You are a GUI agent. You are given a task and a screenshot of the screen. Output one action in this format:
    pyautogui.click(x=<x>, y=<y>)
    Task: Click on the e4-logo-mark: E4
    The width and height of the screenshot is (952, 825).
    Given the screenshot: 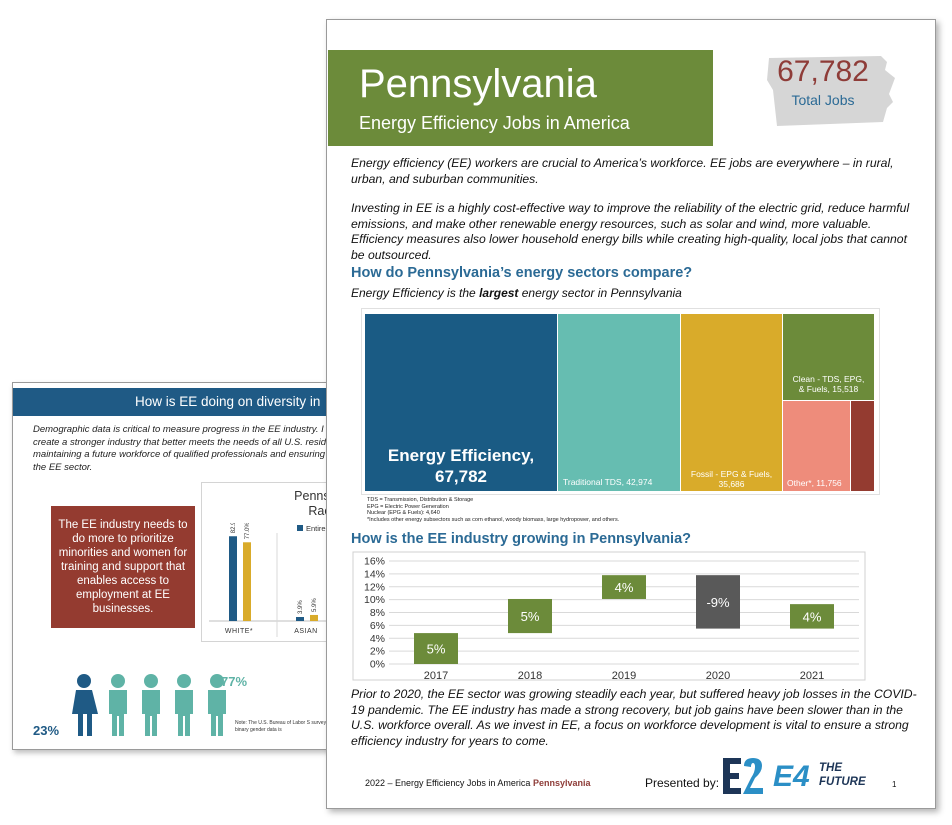 What is the action you would take?
    pyautogui.click(x=791, y=776)
    